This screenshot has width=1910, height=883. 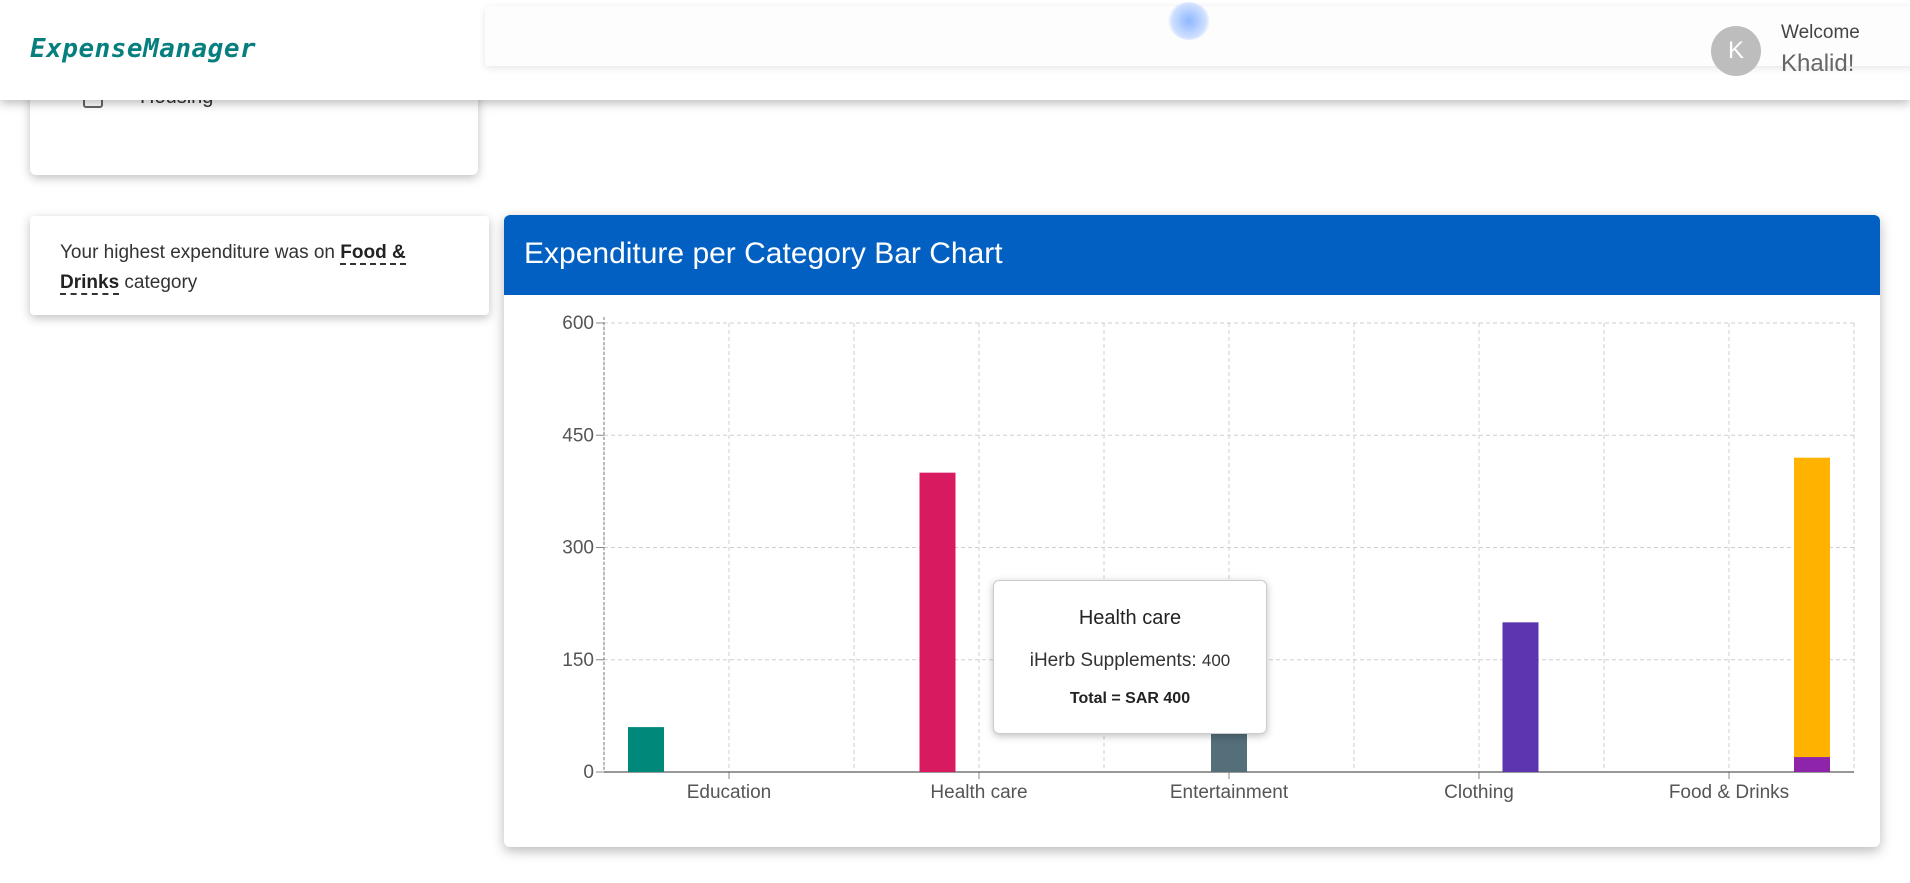 I want to click on highest-suffix: category, so click(x=161, y=282).